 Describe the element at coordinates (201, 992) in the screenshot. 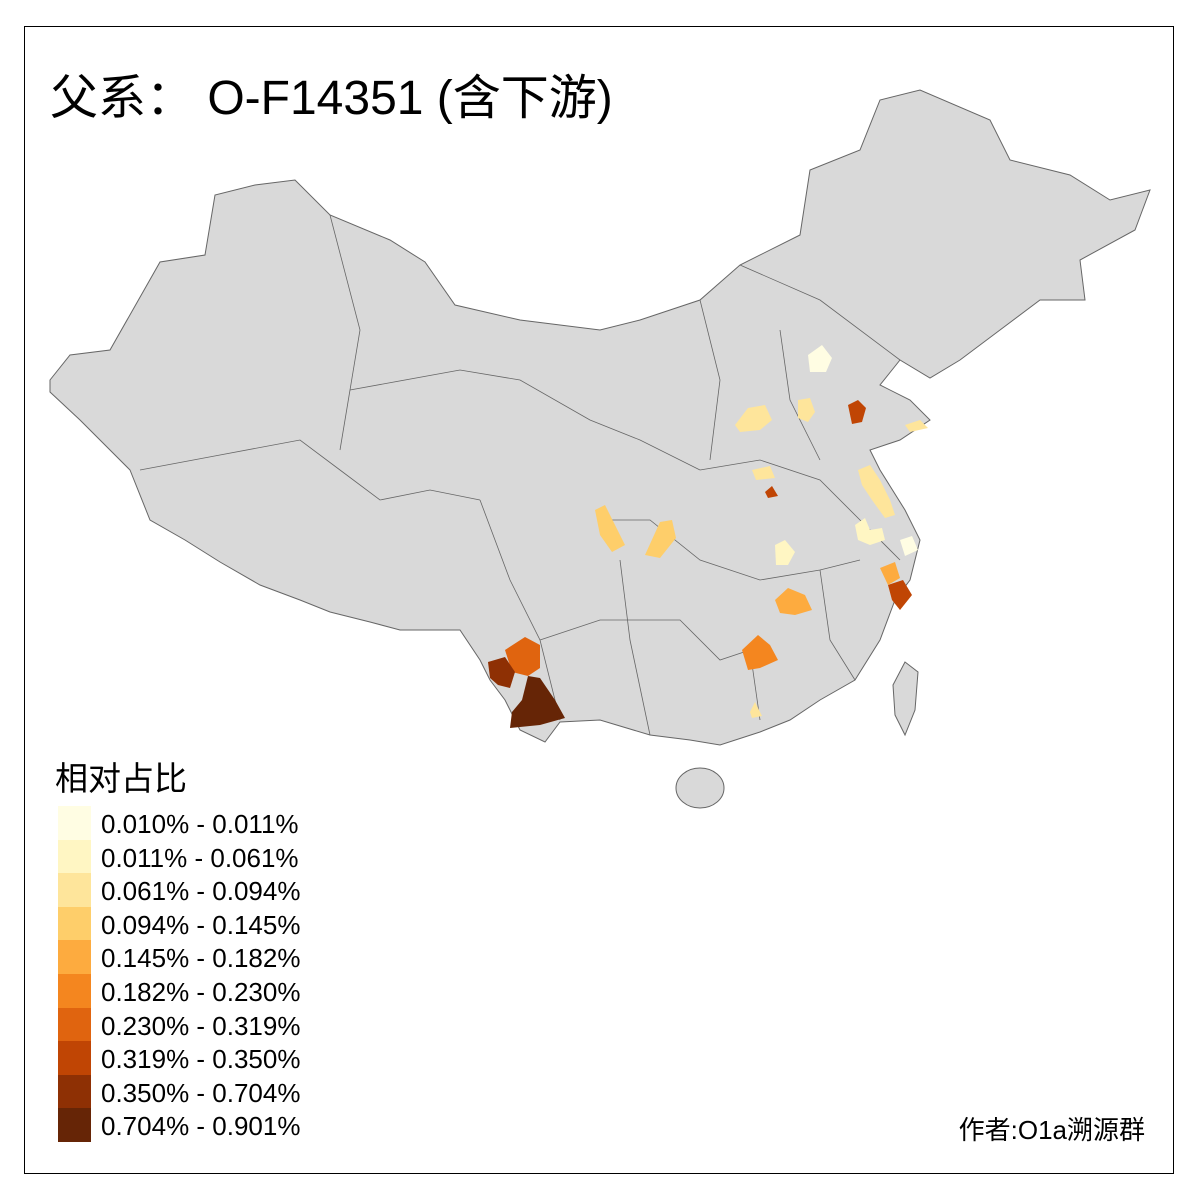

I see `legend-label: 0.182% - 0.230%` at that location.